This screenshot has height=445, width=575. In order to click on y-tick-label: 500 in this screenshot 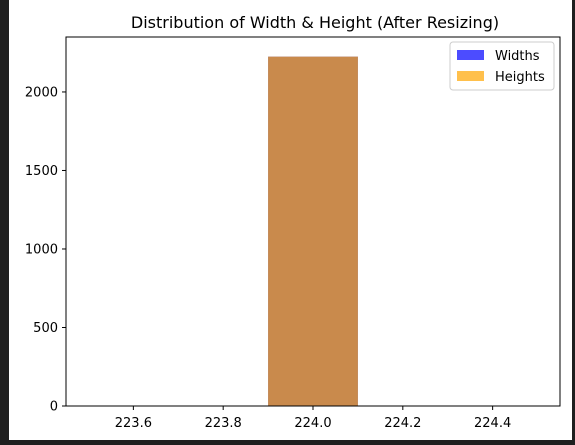, I will do `click(45, 328)`.